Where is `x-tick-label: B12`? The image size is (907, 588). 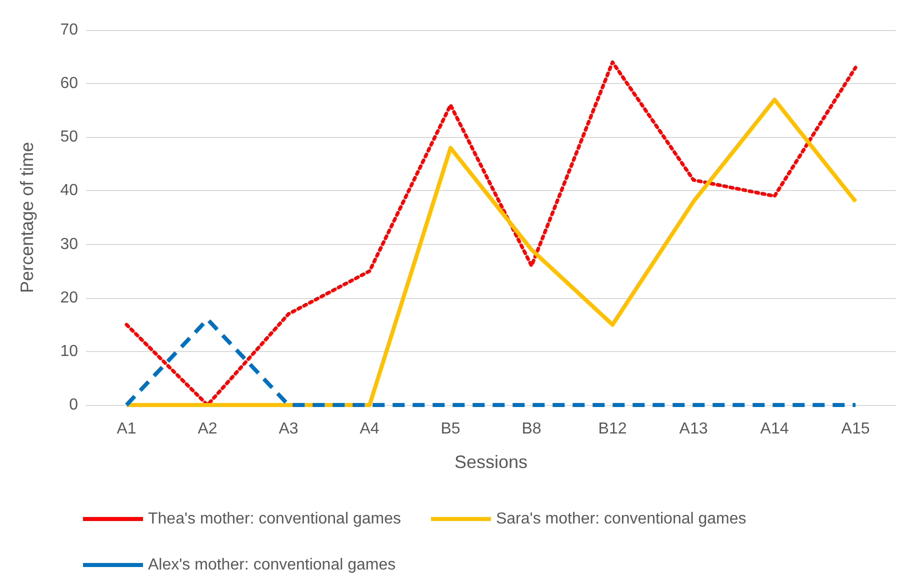 x-tick-label: B12 is located at coordinates (612, 429).